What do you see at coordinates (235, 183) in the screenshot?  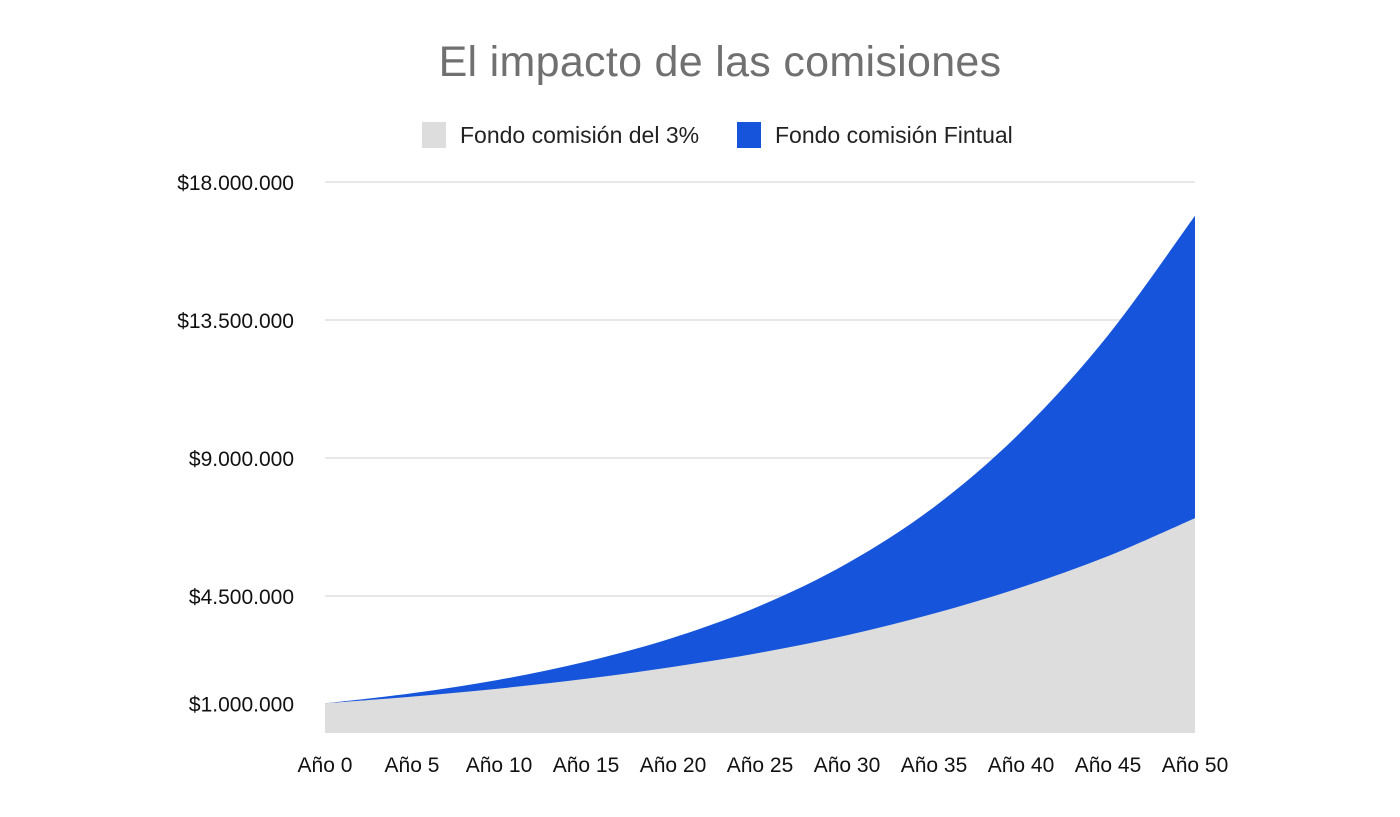 I see `y-tick-label-4: $18.000.000` at bounding box center [235, 183].